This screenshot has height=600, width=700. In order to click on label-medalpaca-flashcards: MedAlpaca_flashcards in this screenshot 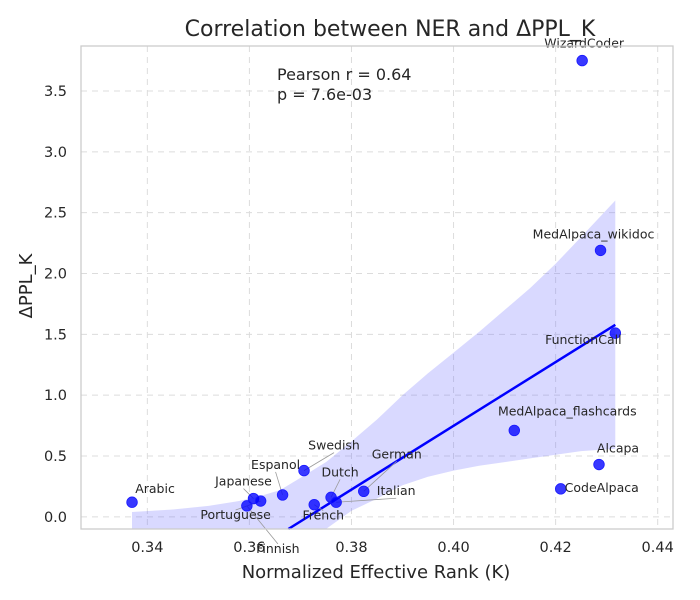, I will do `click(567, 410)`.